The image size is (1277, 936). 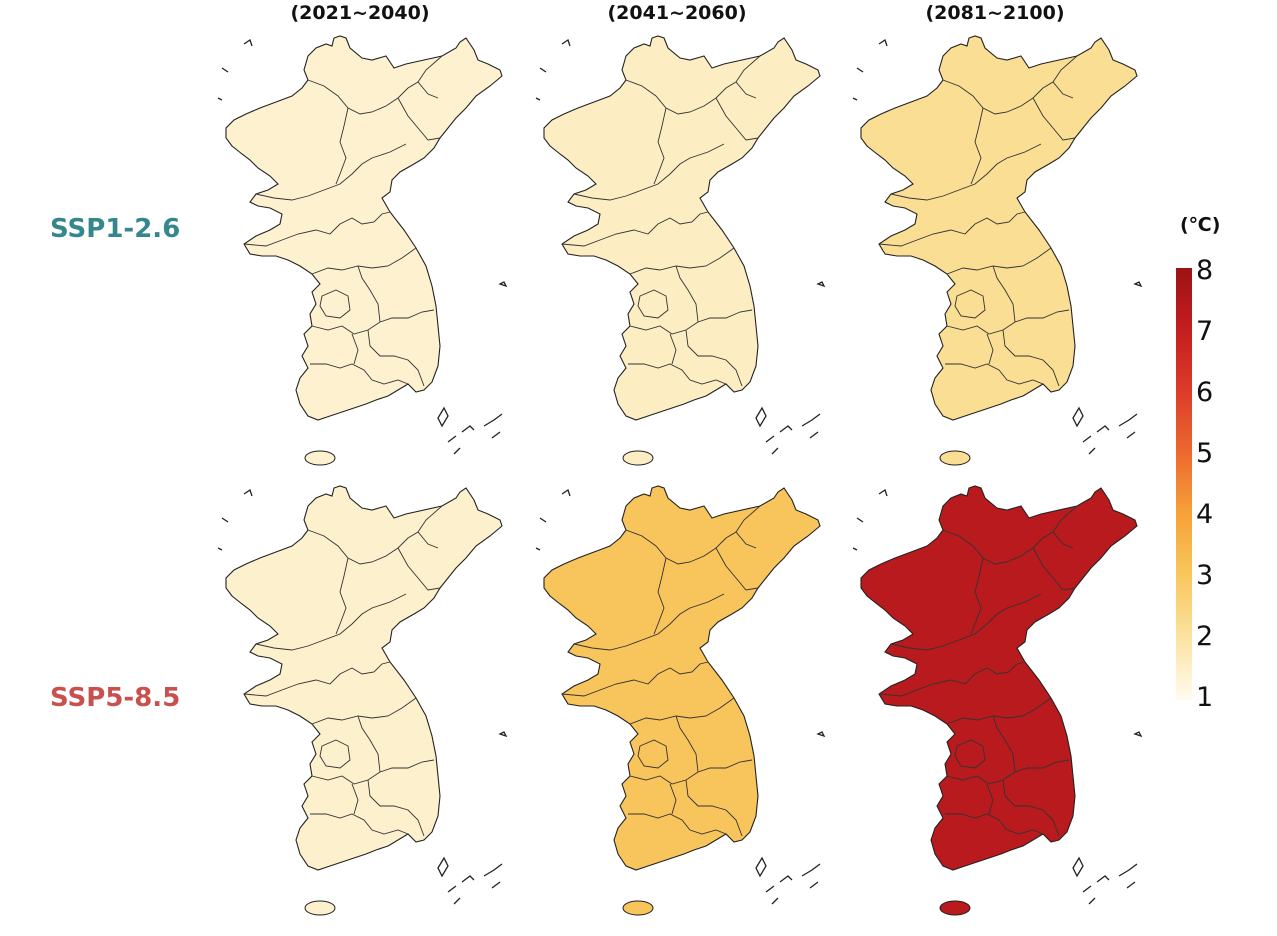 I want to click on legend-unit: (℃), so click(x=1200, y=225).